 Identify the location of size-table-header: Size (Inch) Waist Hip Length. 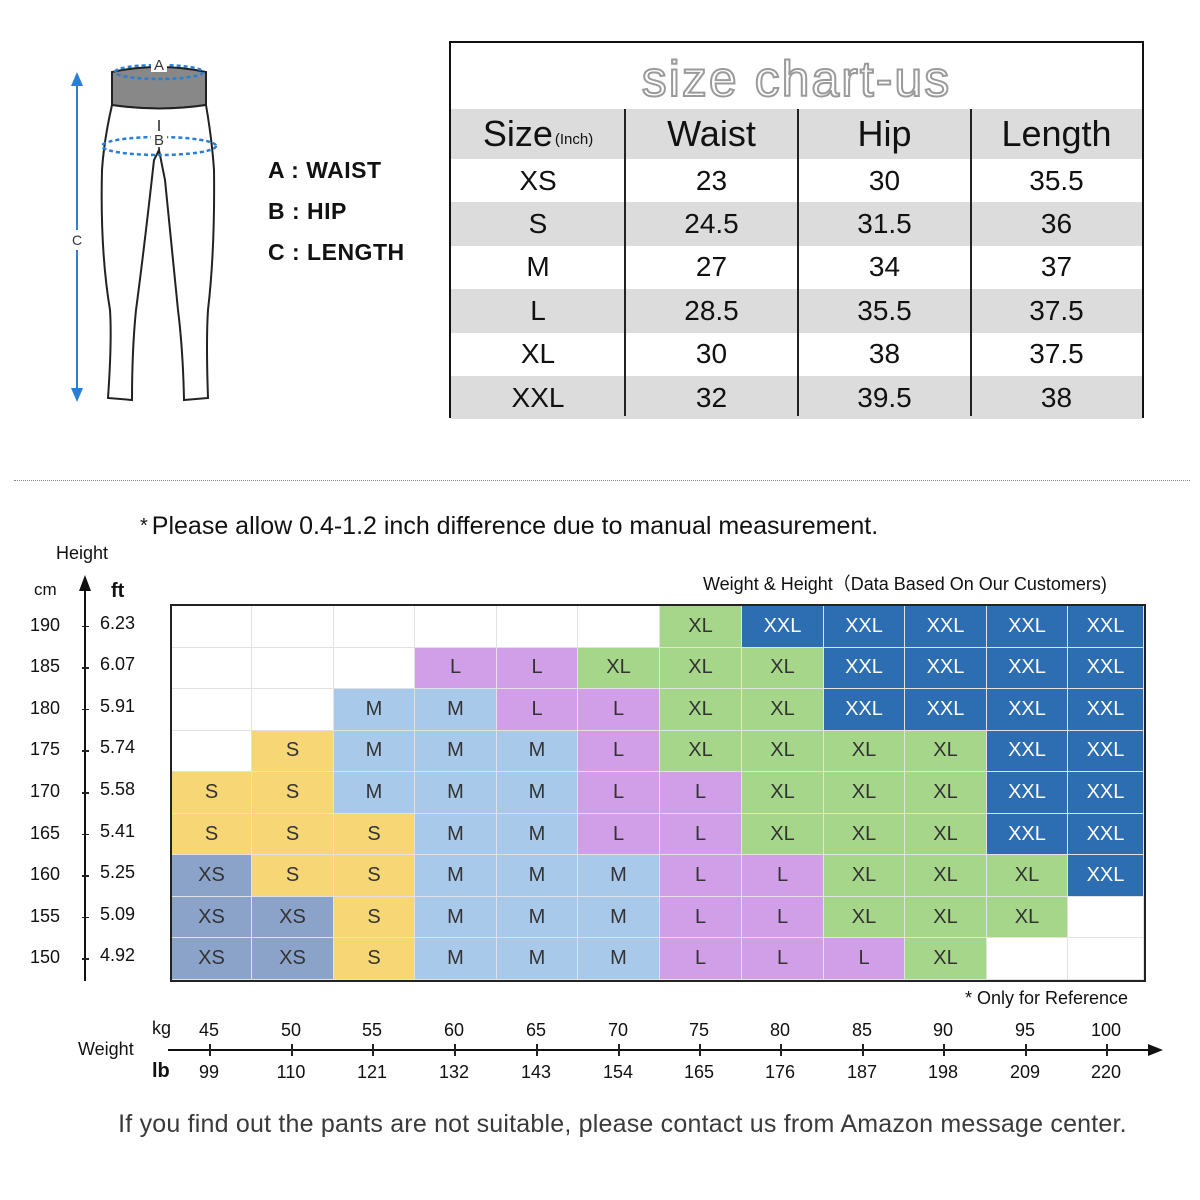
(796, 134).